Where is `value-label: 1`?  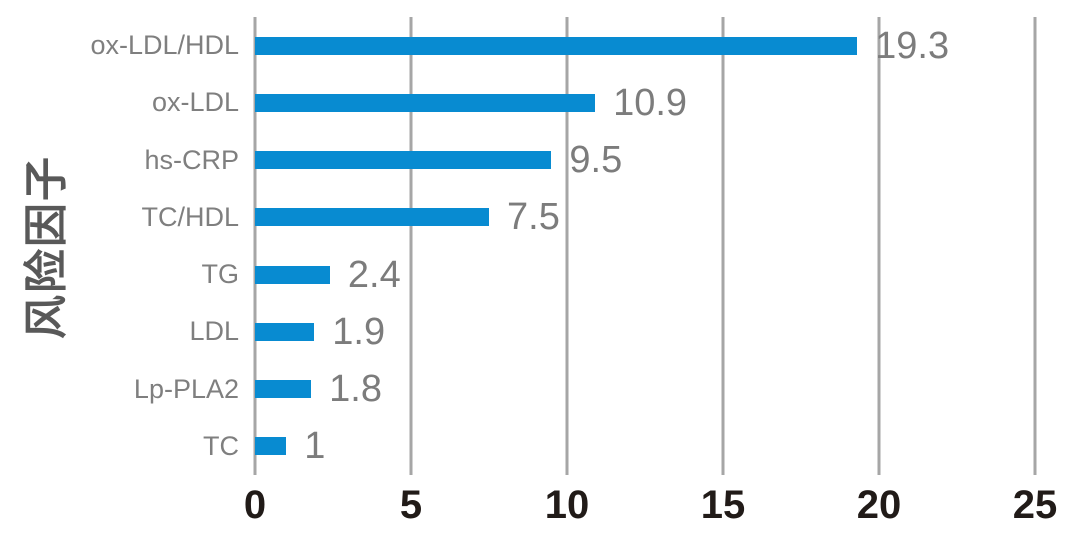 value-label: 1 is located at coordinates (315, 446).